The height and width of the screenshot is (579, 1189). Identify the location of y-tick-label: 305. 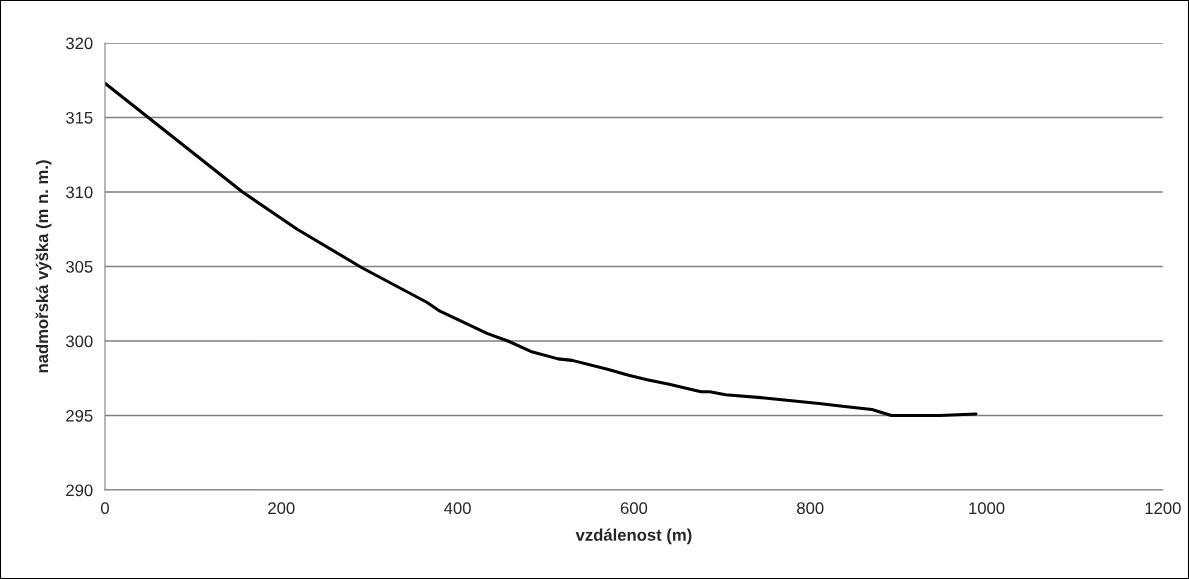
(79, 266).